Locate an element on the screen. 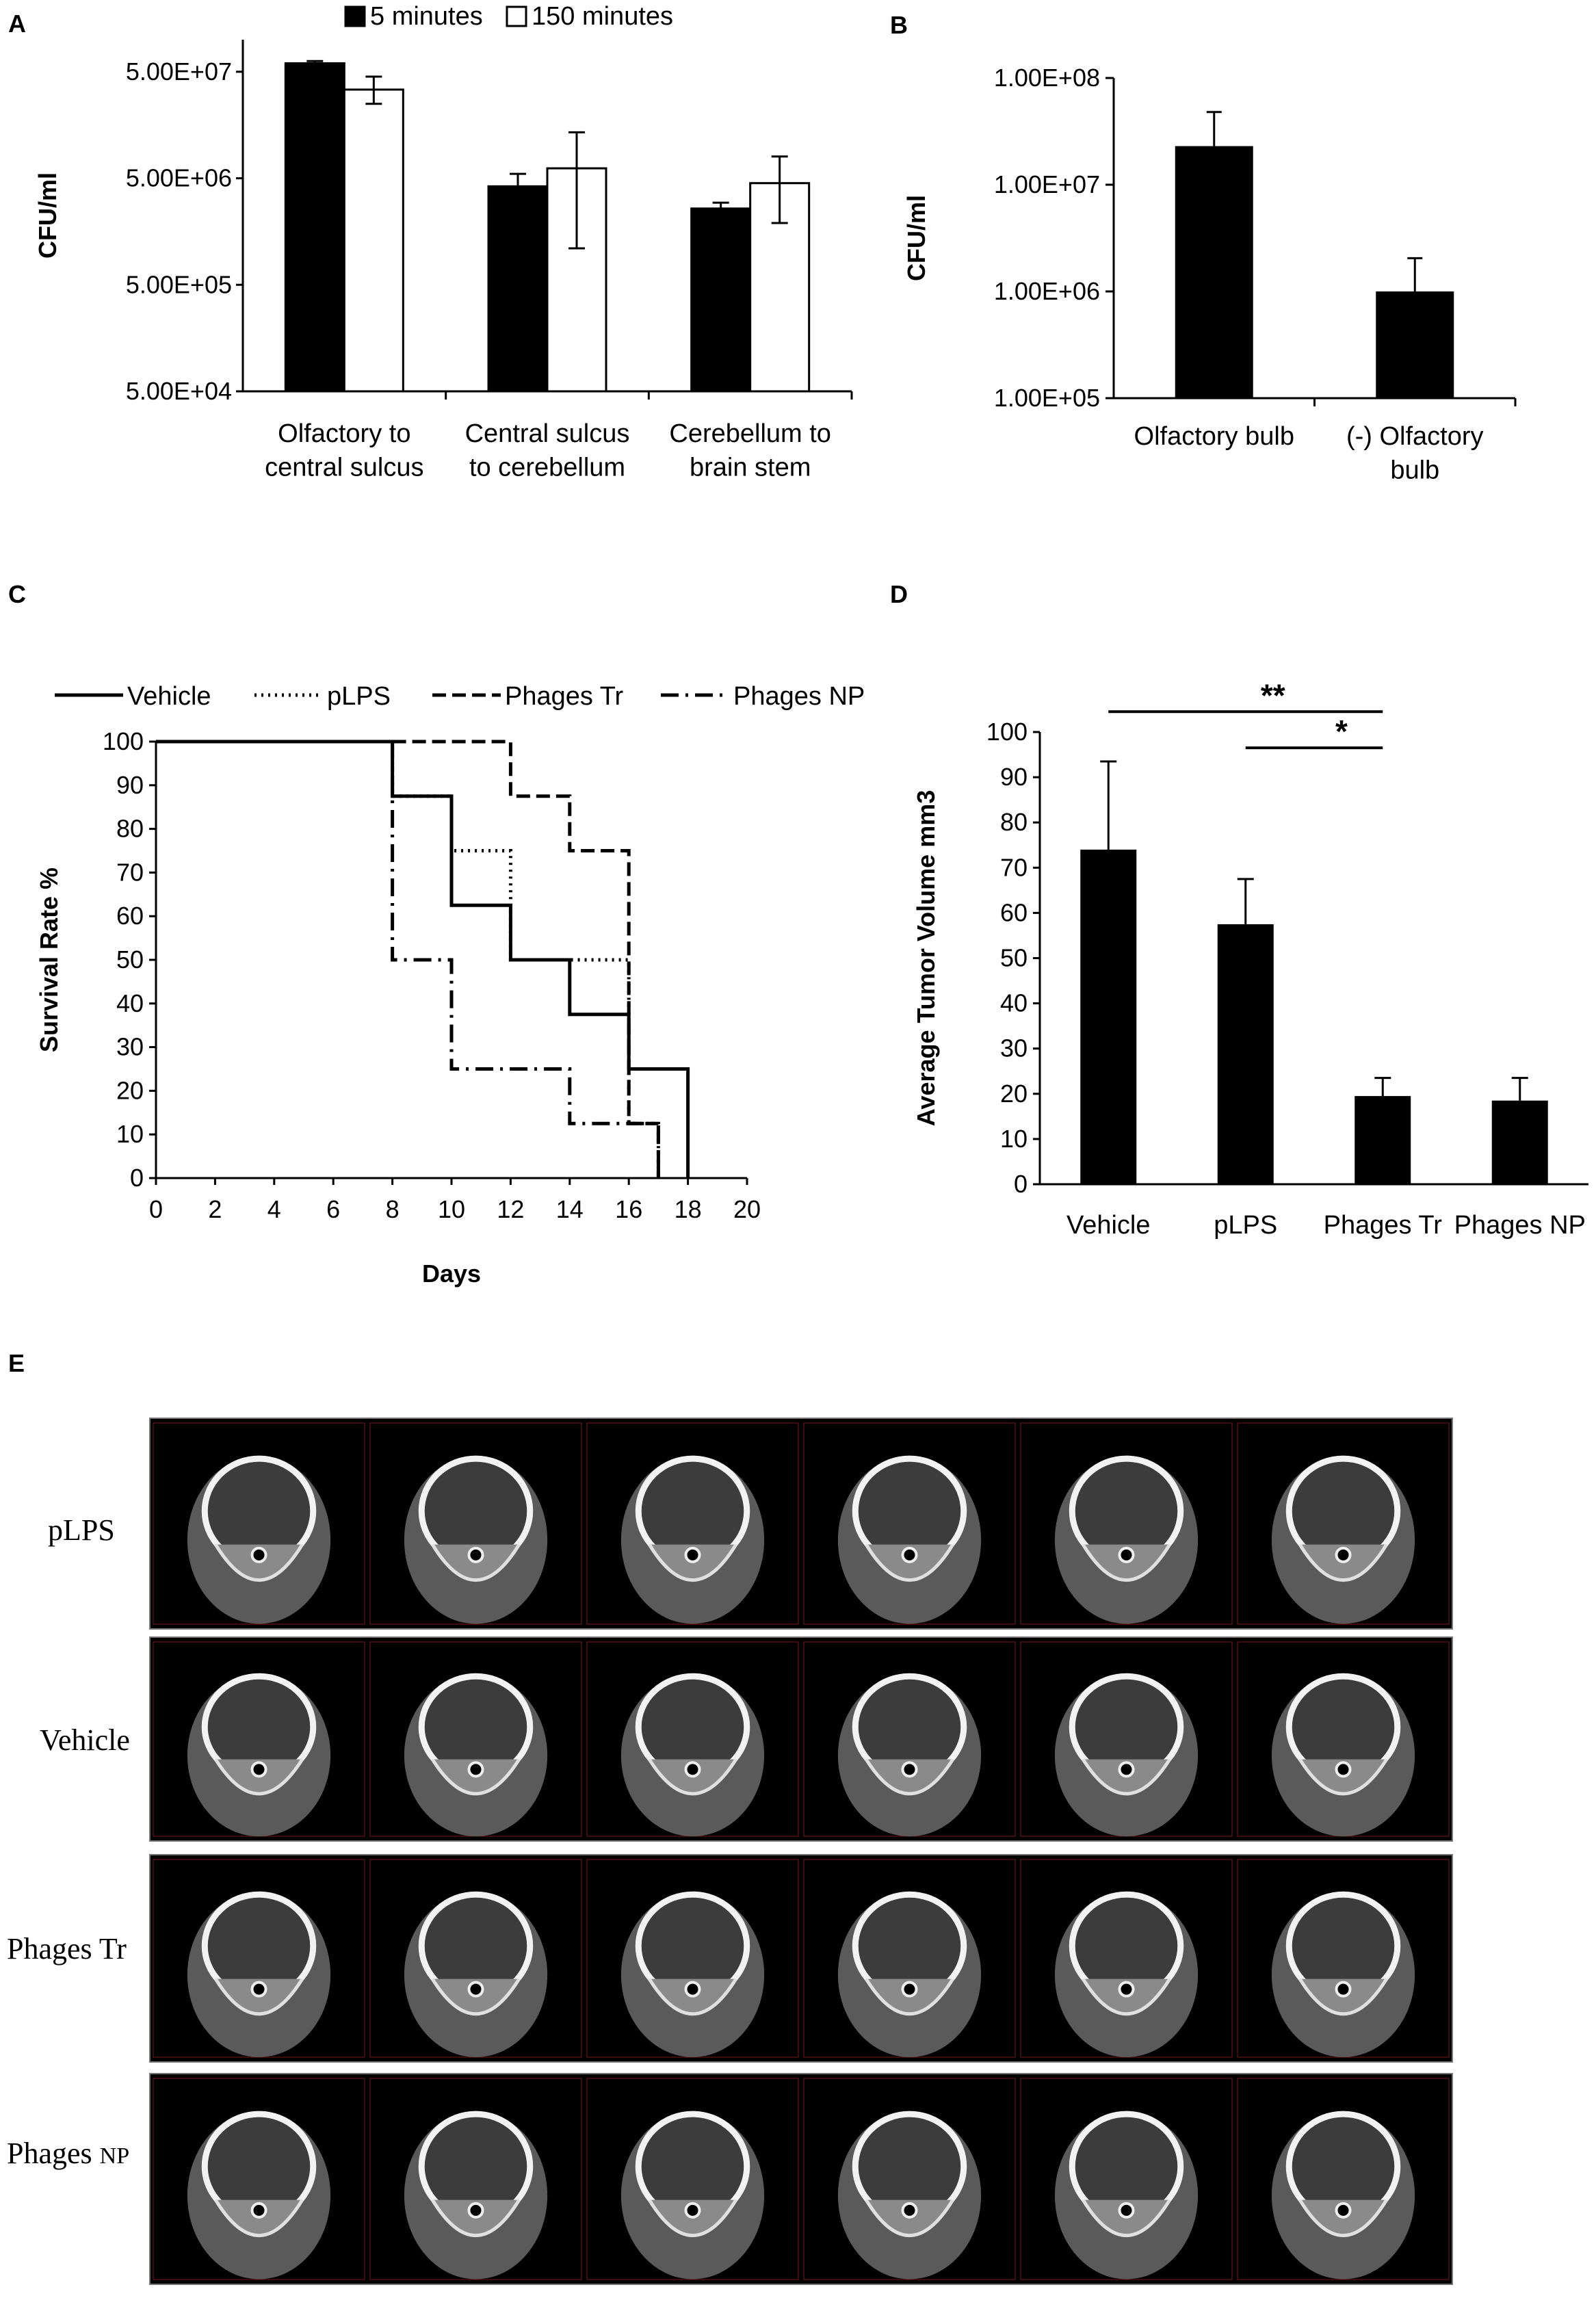 This screenshot has height=2298, width=1596. ct-strip-plps is located at coordinates (801, 1524).